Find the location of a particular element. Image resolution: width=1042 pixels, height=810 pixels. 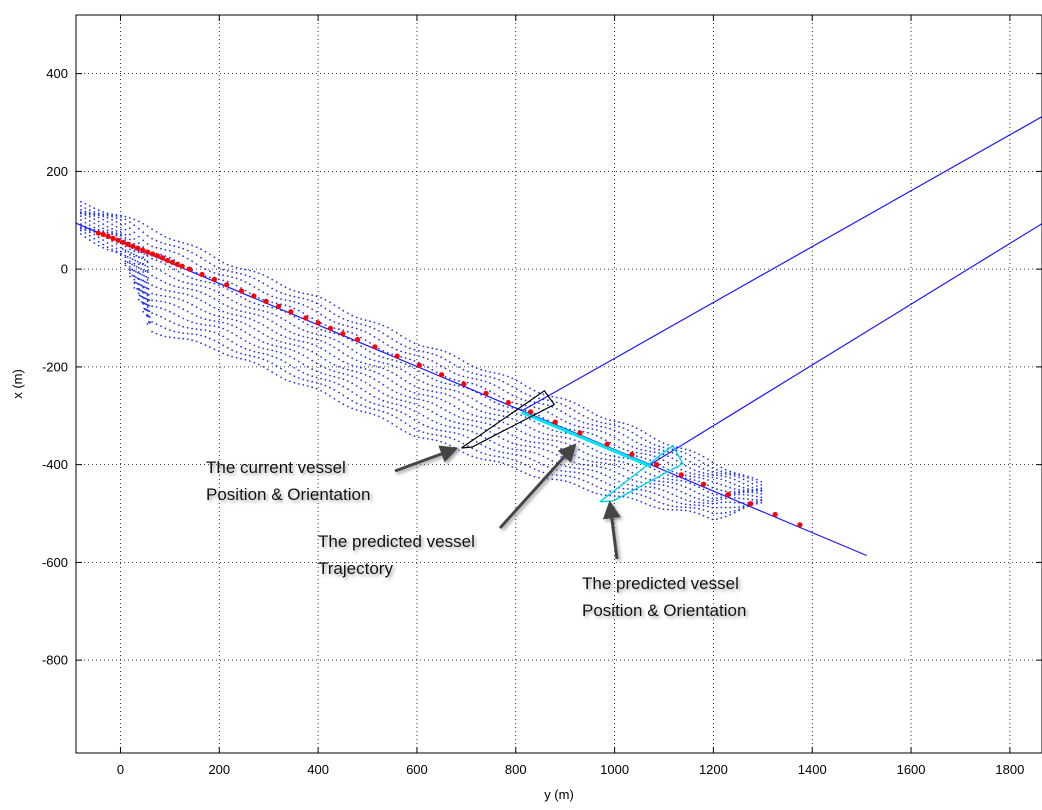

x-tick-label: 400 is located at coordinates (318, 769).